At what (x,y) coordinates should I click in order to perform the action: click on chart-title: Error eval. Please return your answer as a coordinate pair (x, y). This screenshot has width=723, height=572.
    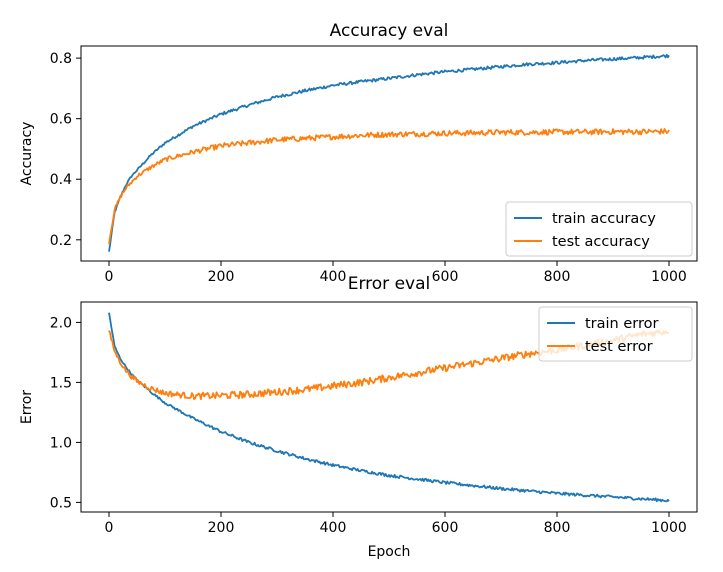
    Looking at the image, I should click on (389, 284).